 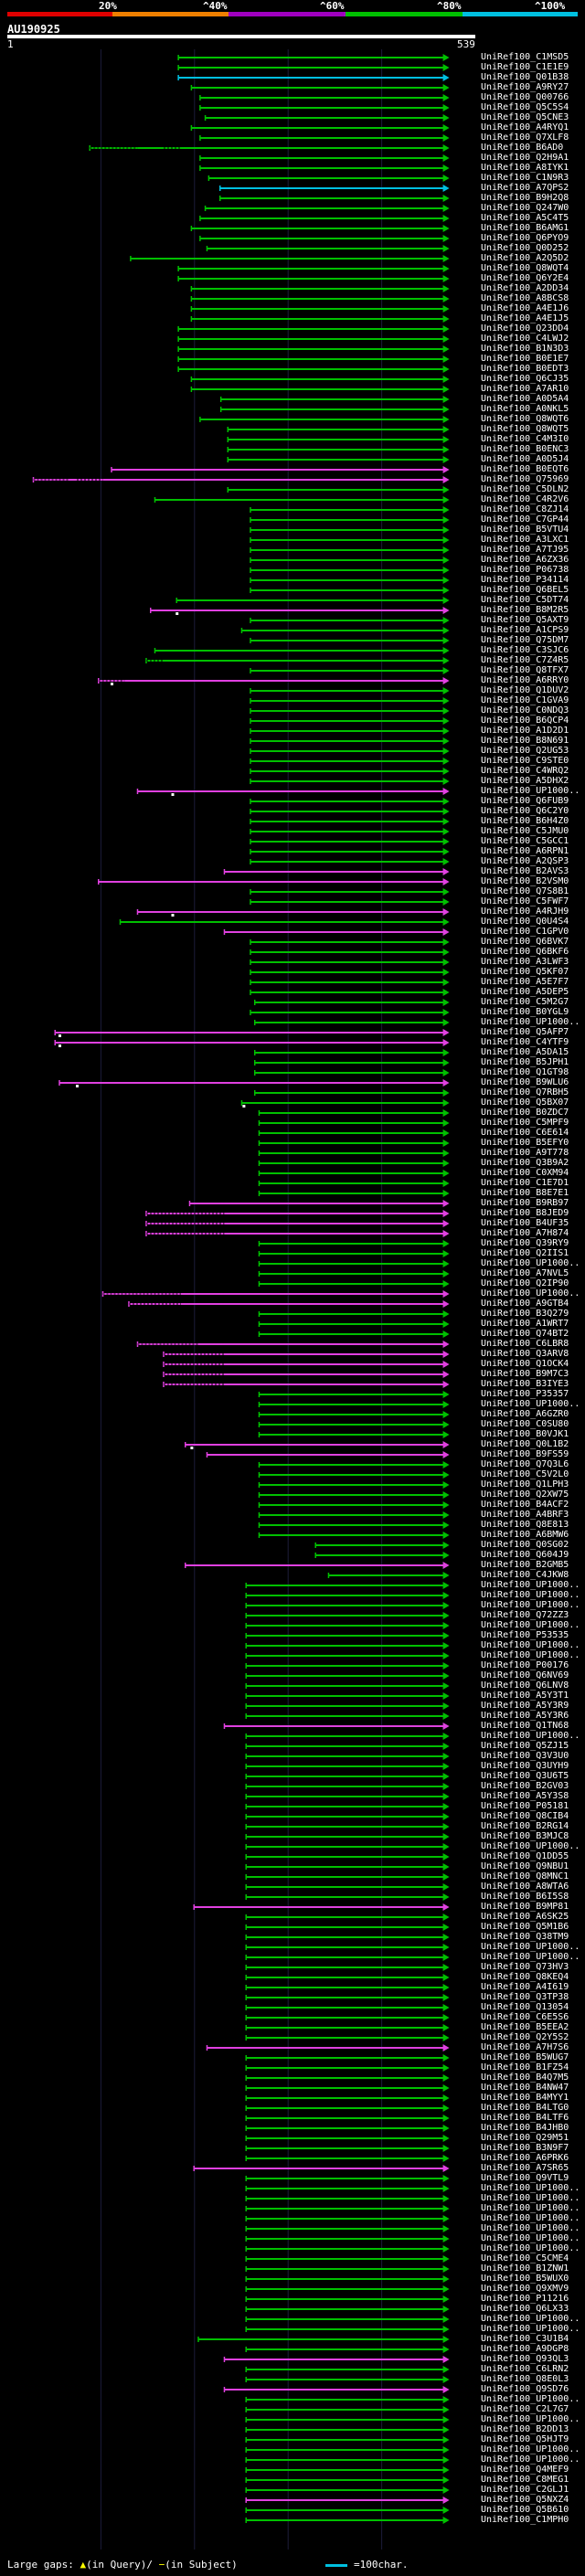 I want to click on hit-label: UniRef100_A9RY27, so click(x=525, y=87).